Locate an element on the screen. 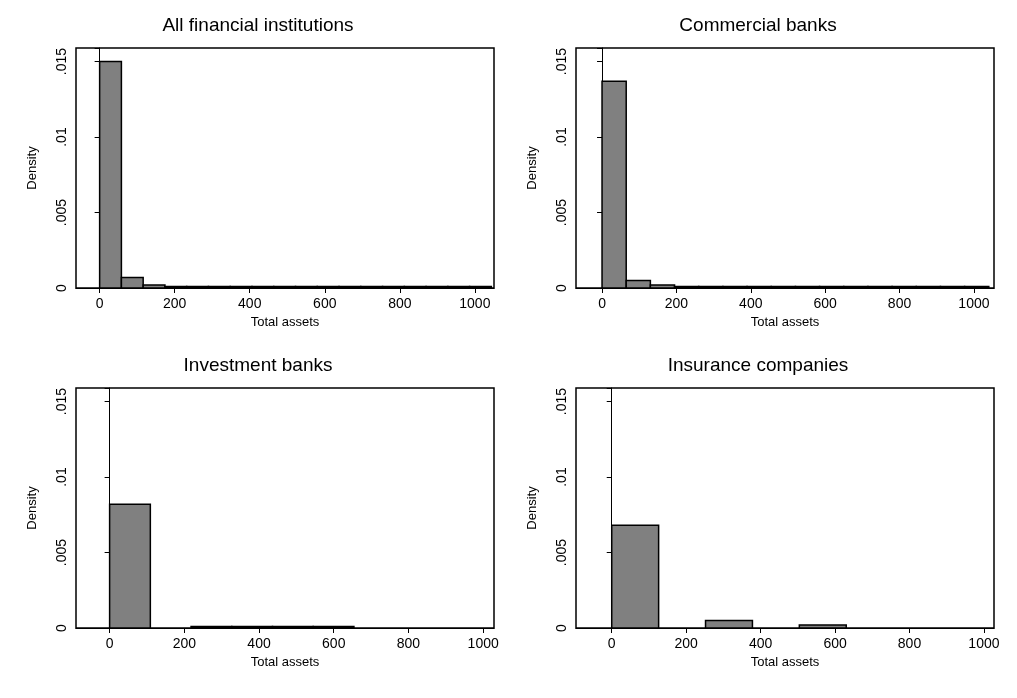  chart-title: Commercial banks is located at coordinates (758, 24).